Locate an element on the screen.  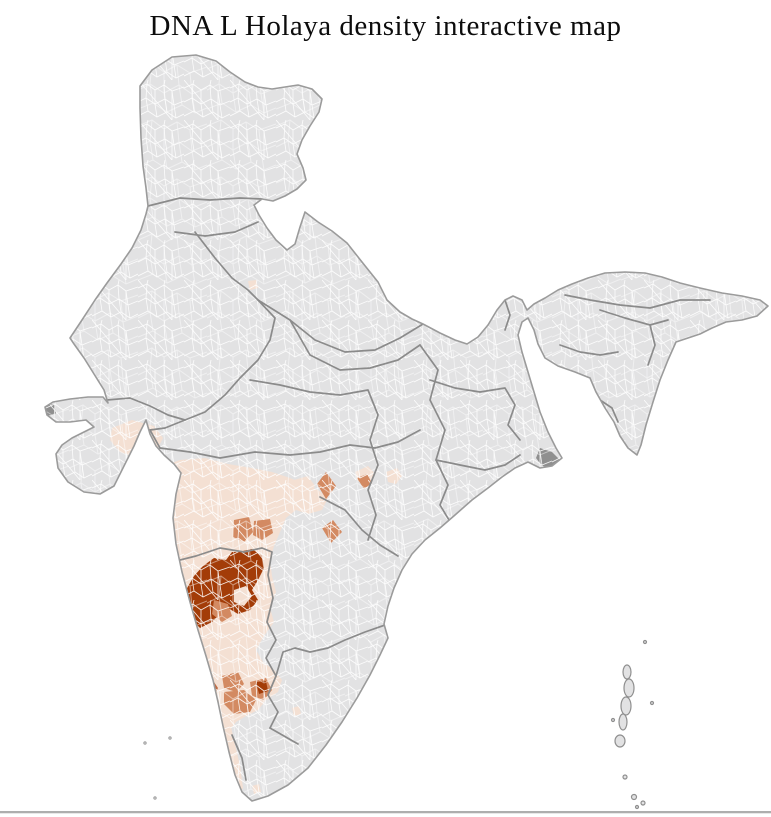
window-bottom-edge is located at coordinates (385, 812).